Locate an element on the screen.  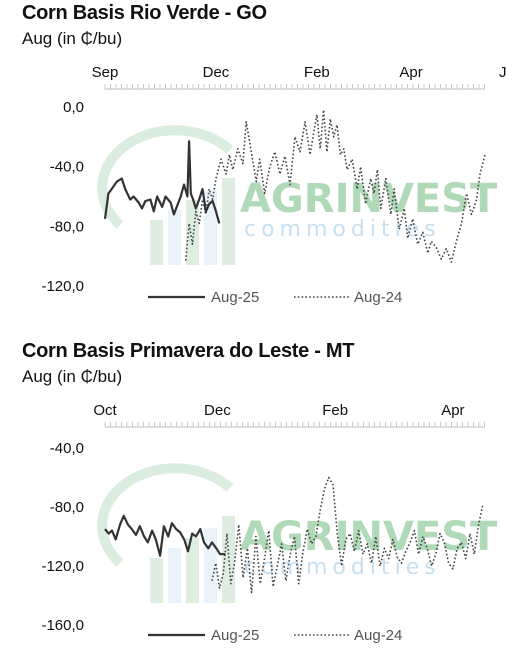
y-tick-label: 0,0 is located at coordinates (73, 107).